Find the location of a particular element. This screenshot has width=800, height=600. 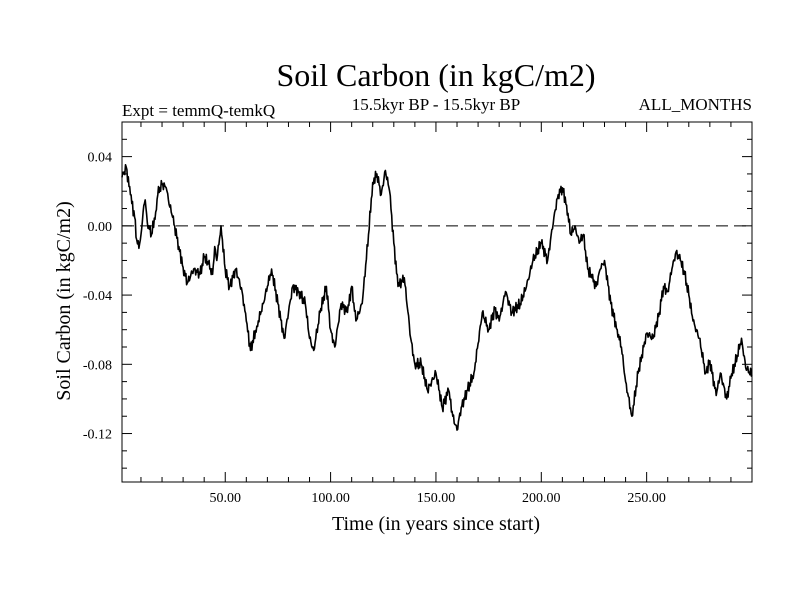

chart-title: Soil Carbon (in kgC/m2) is located at coordinates (435, 75).